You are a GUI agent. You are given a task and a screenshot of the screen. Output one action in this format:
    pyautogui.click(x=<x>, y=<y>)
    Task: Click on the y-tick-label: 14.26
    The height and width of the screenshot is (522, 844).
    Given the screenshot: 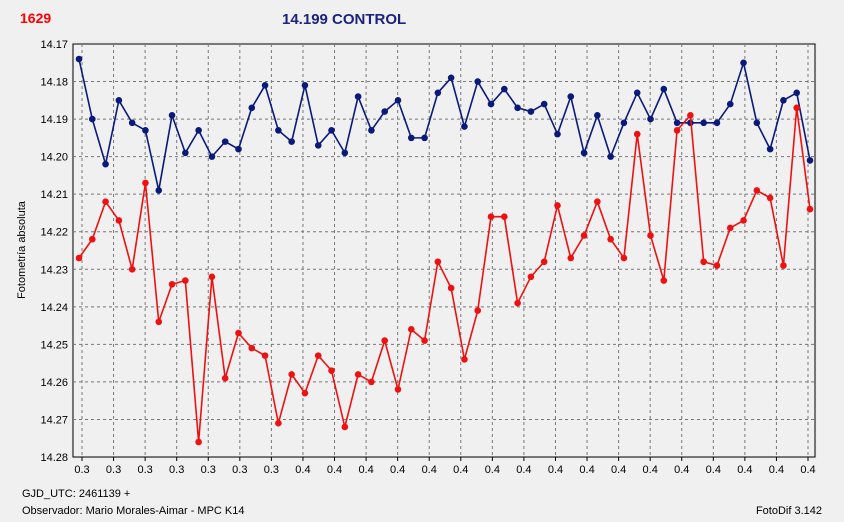 What is the action you would take?
    pyautogui.click(x=54, y=383)
    